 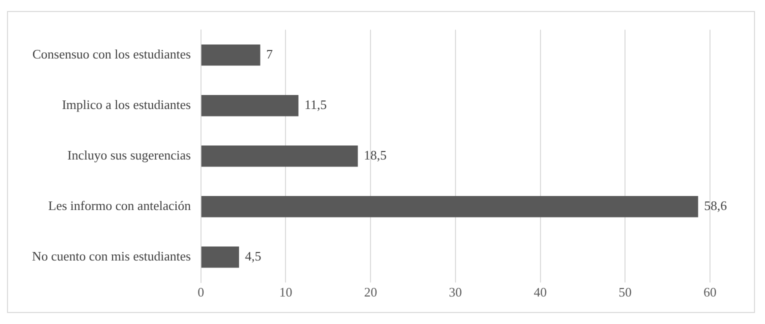 I want to click on data-label: 18,5, so click(x=375, y=155).